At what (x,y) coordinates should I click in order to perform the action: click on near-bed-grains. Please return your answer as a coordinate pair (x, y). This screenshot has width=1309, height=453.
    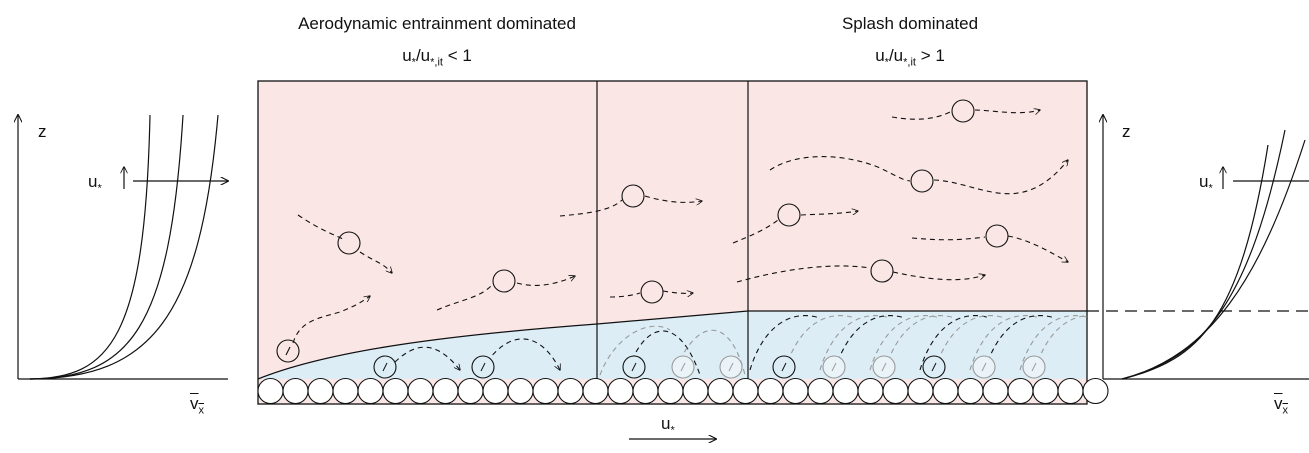
    Looking at the image, I should click on (709, 367).